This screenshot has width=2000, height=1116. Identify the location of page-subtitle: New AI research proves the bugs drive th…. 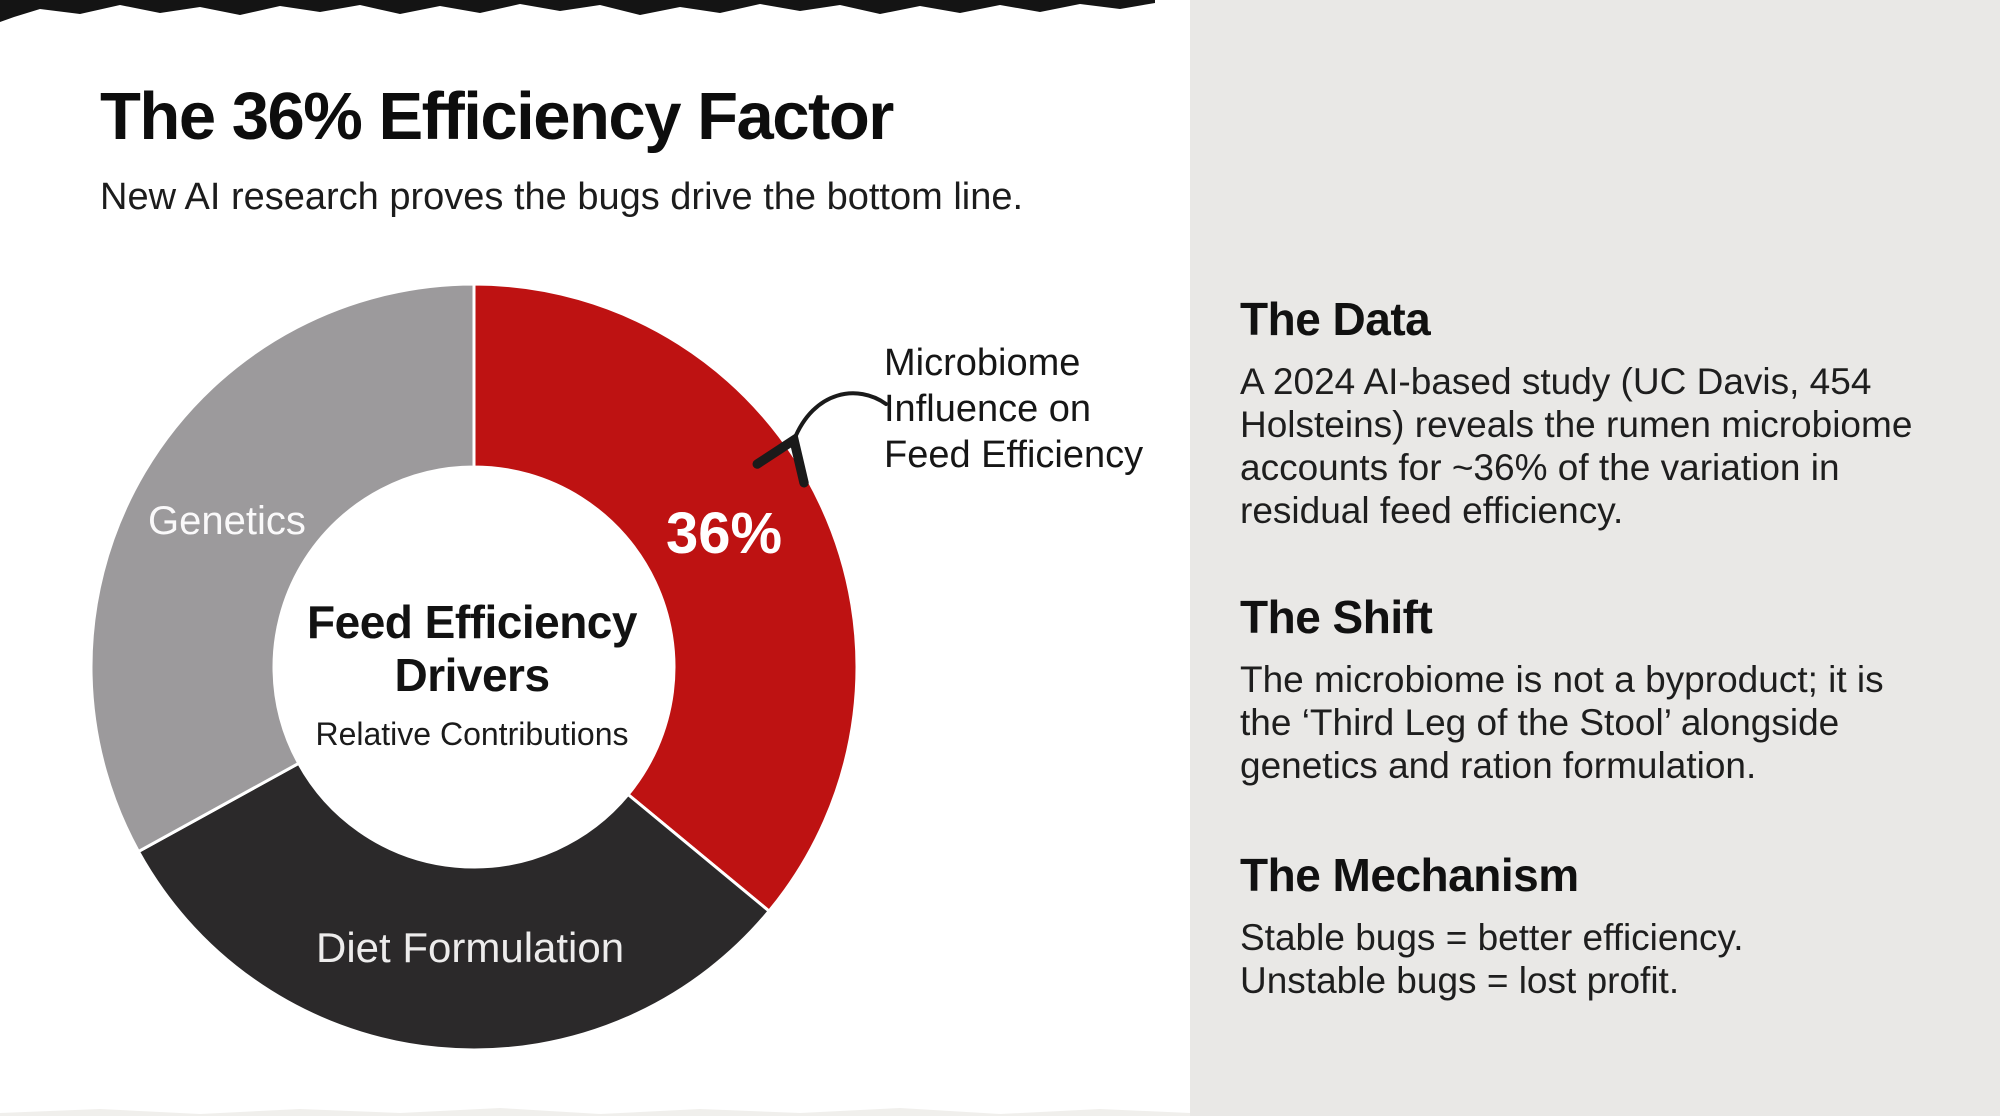
(562, 197).